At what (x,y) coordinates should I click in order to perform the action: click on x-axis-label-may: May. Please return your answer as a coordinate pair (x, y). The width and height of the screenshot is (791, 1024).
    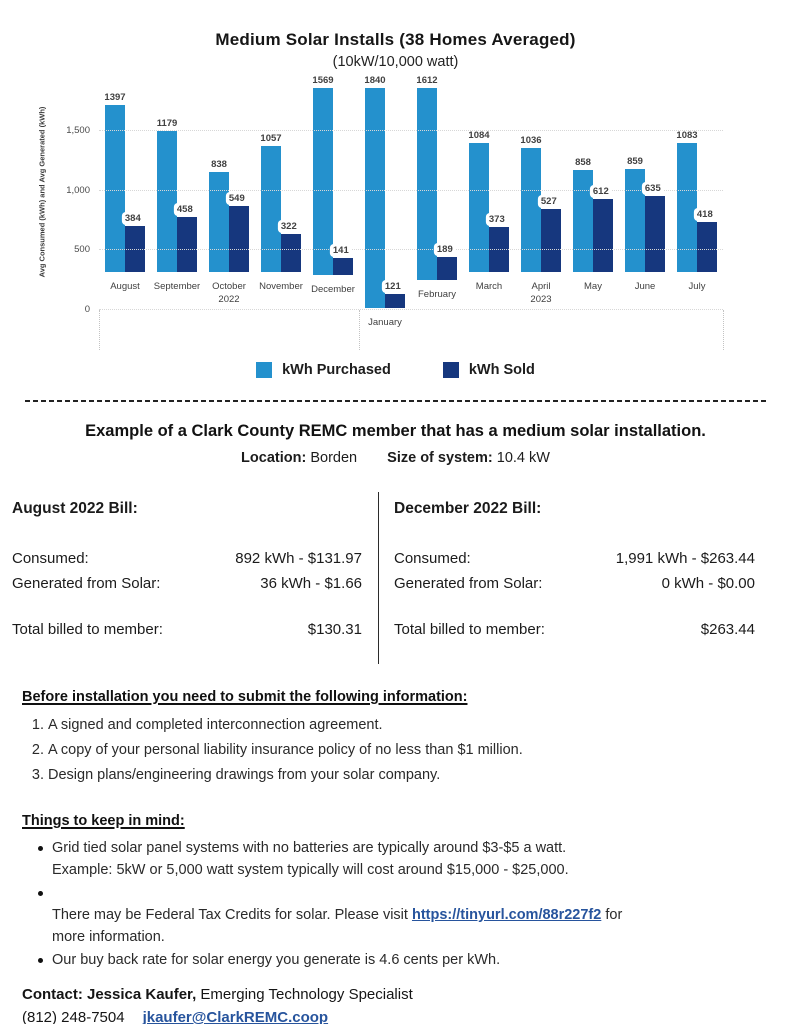
    Looking at the image, I should click on (593, 287).